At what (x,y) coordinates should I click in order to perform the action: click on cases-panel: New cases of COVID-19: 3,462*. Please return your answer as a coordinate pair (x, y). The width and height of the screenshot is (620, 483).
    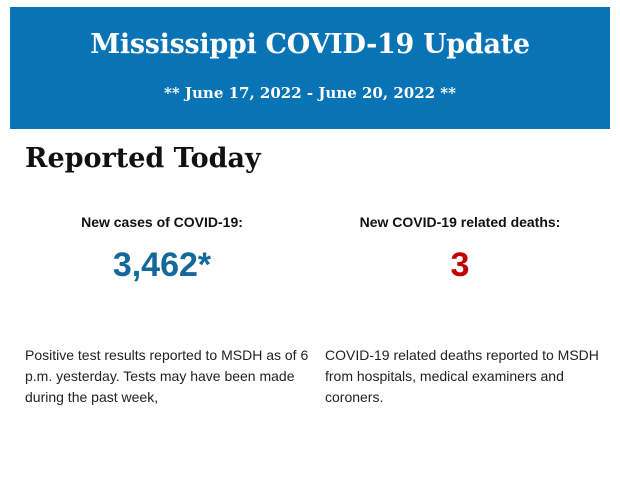
    Looking at the image, I should click on (162, 249).